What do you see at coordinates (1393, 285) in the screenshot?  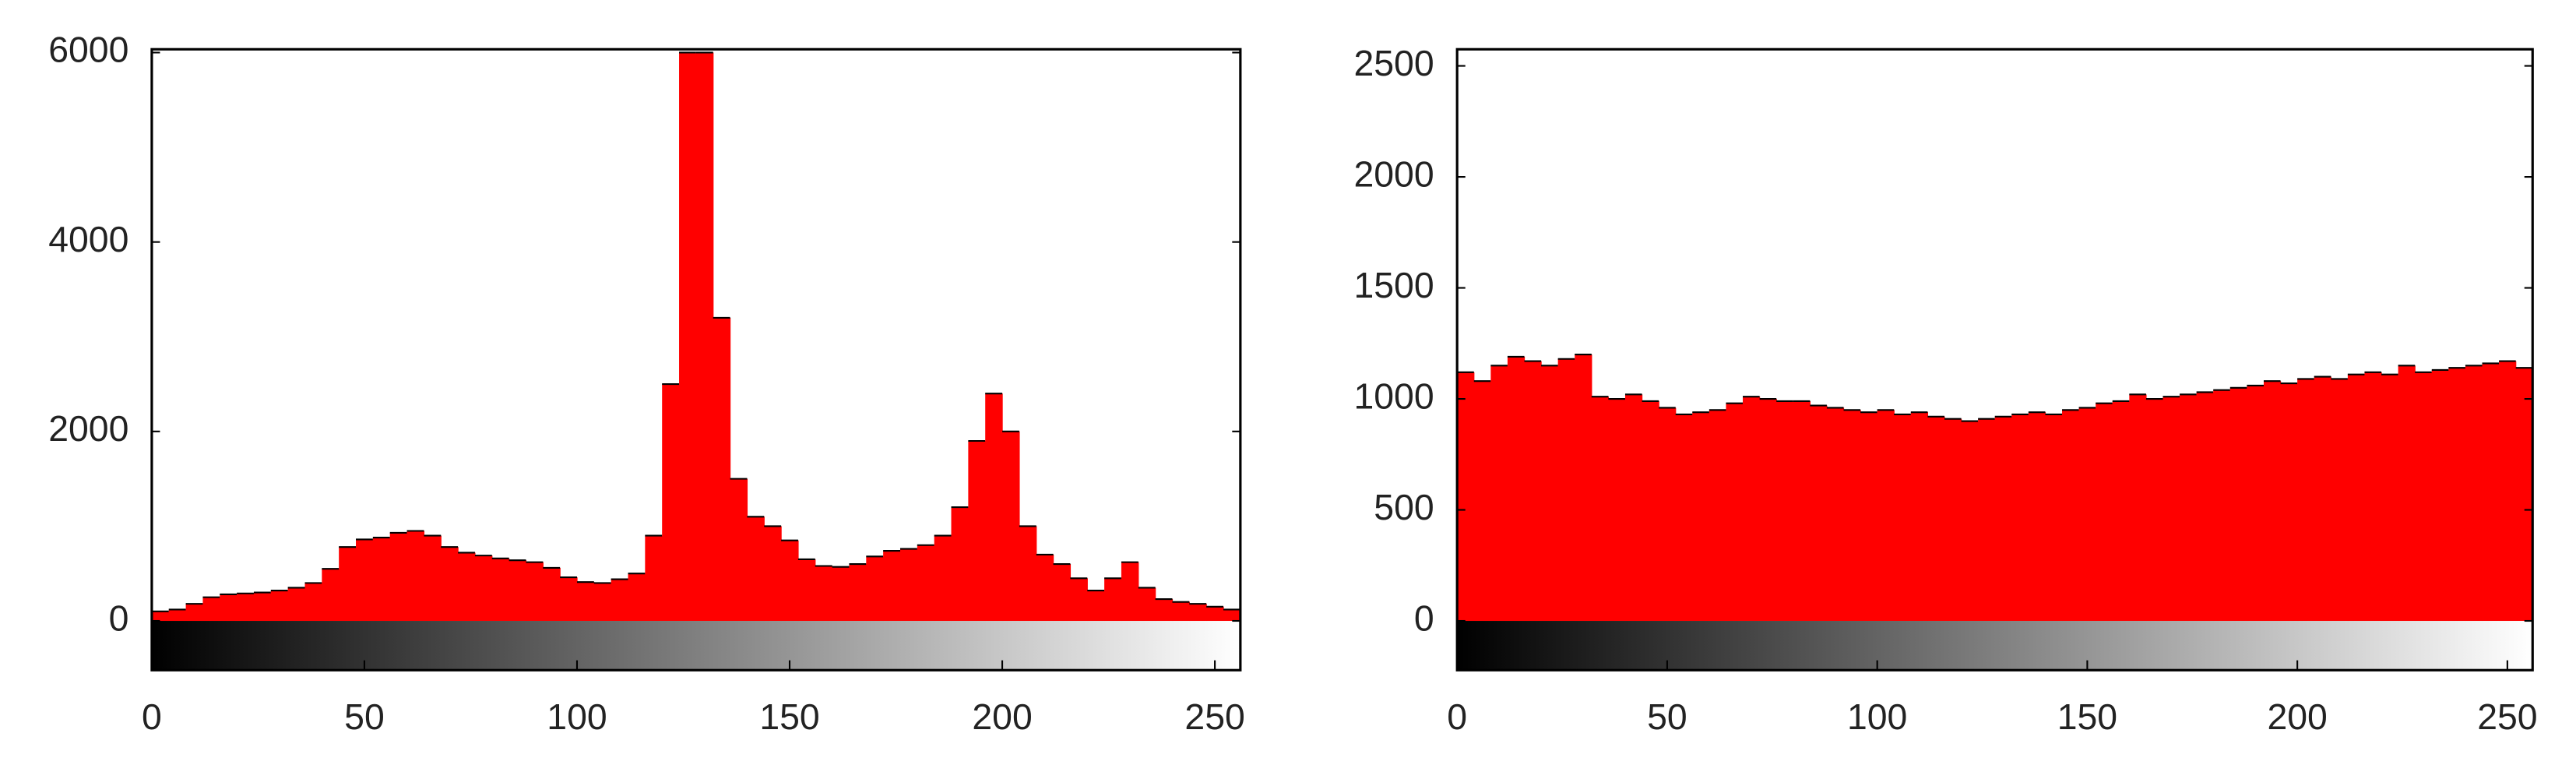 I see `y-tick-label: 1500` at bounding box center [1393, 285].